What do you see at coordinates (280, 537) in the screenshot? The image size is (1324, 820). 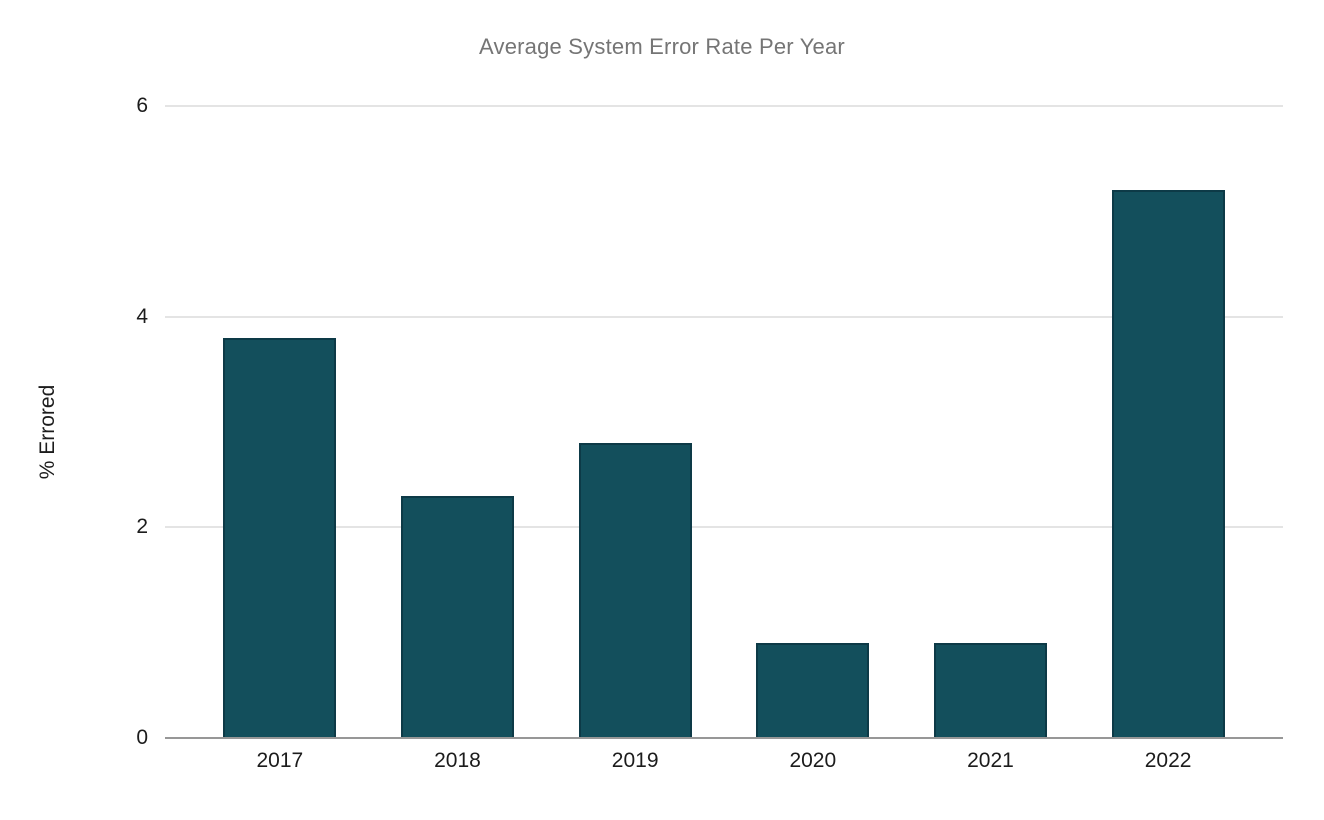 I see `bar-2017` at bounding box center [280, 537].